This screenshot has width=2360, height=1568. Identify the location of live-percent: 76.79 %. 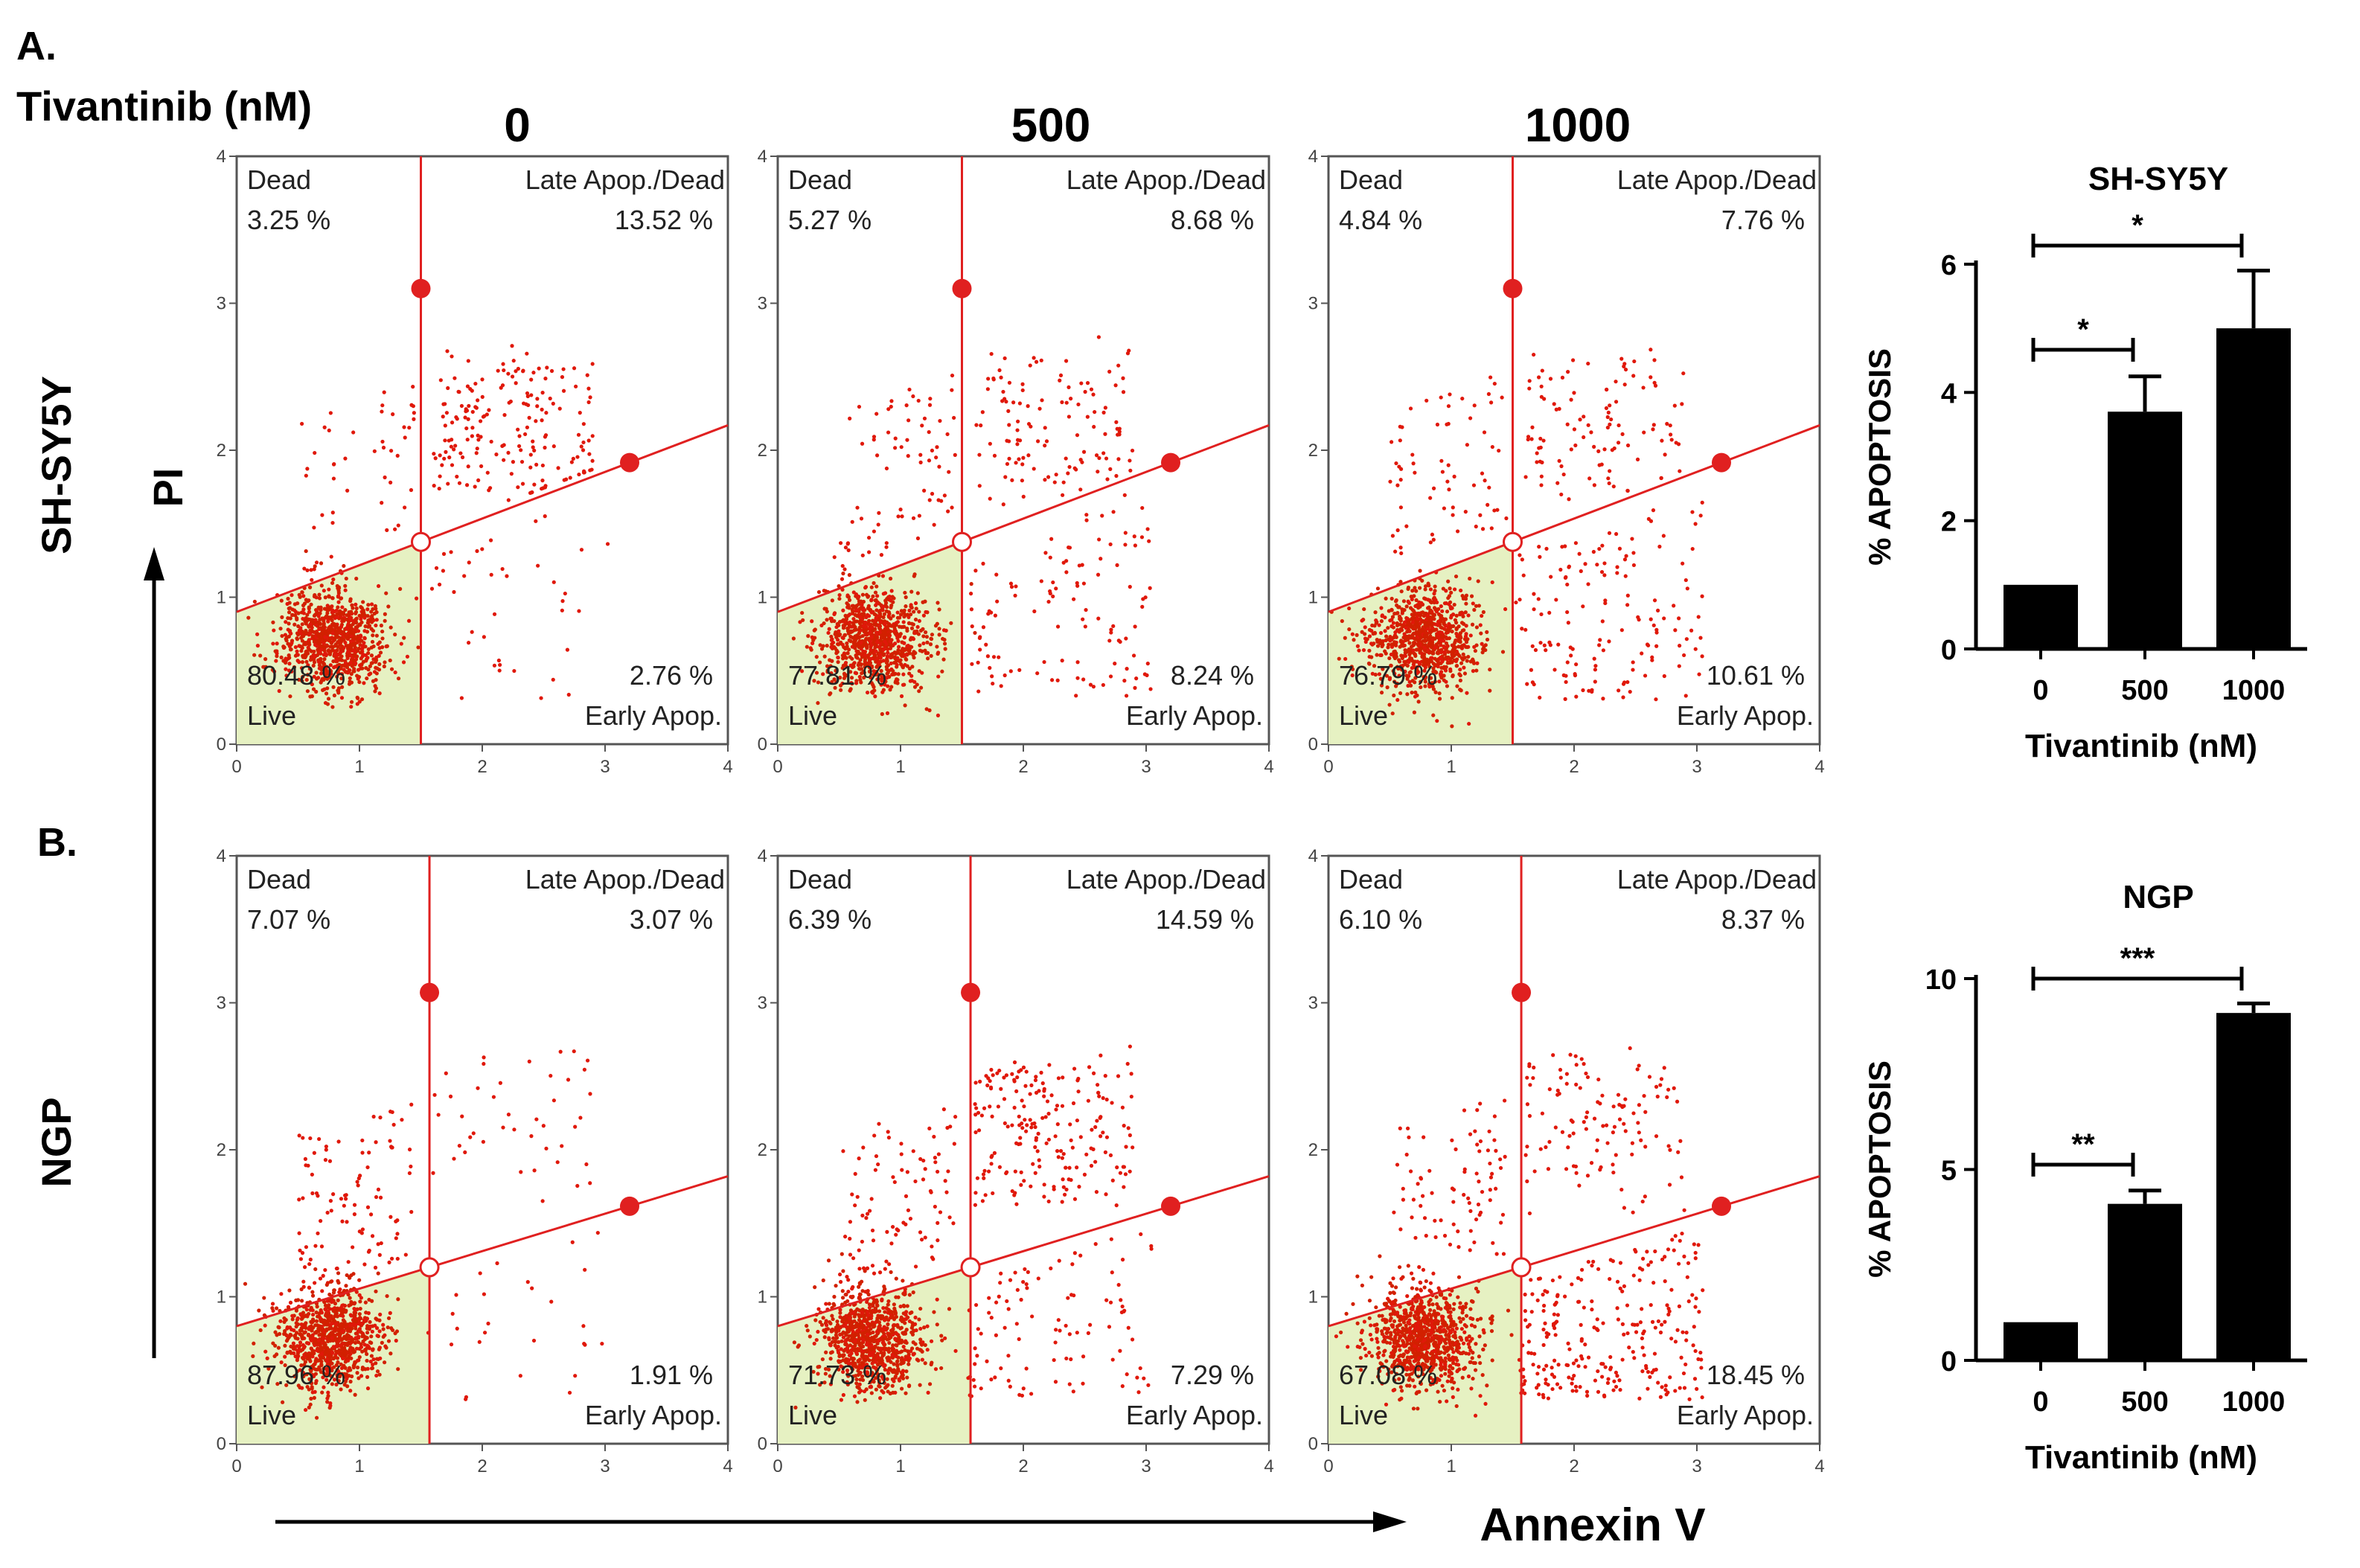
(1388, 675).